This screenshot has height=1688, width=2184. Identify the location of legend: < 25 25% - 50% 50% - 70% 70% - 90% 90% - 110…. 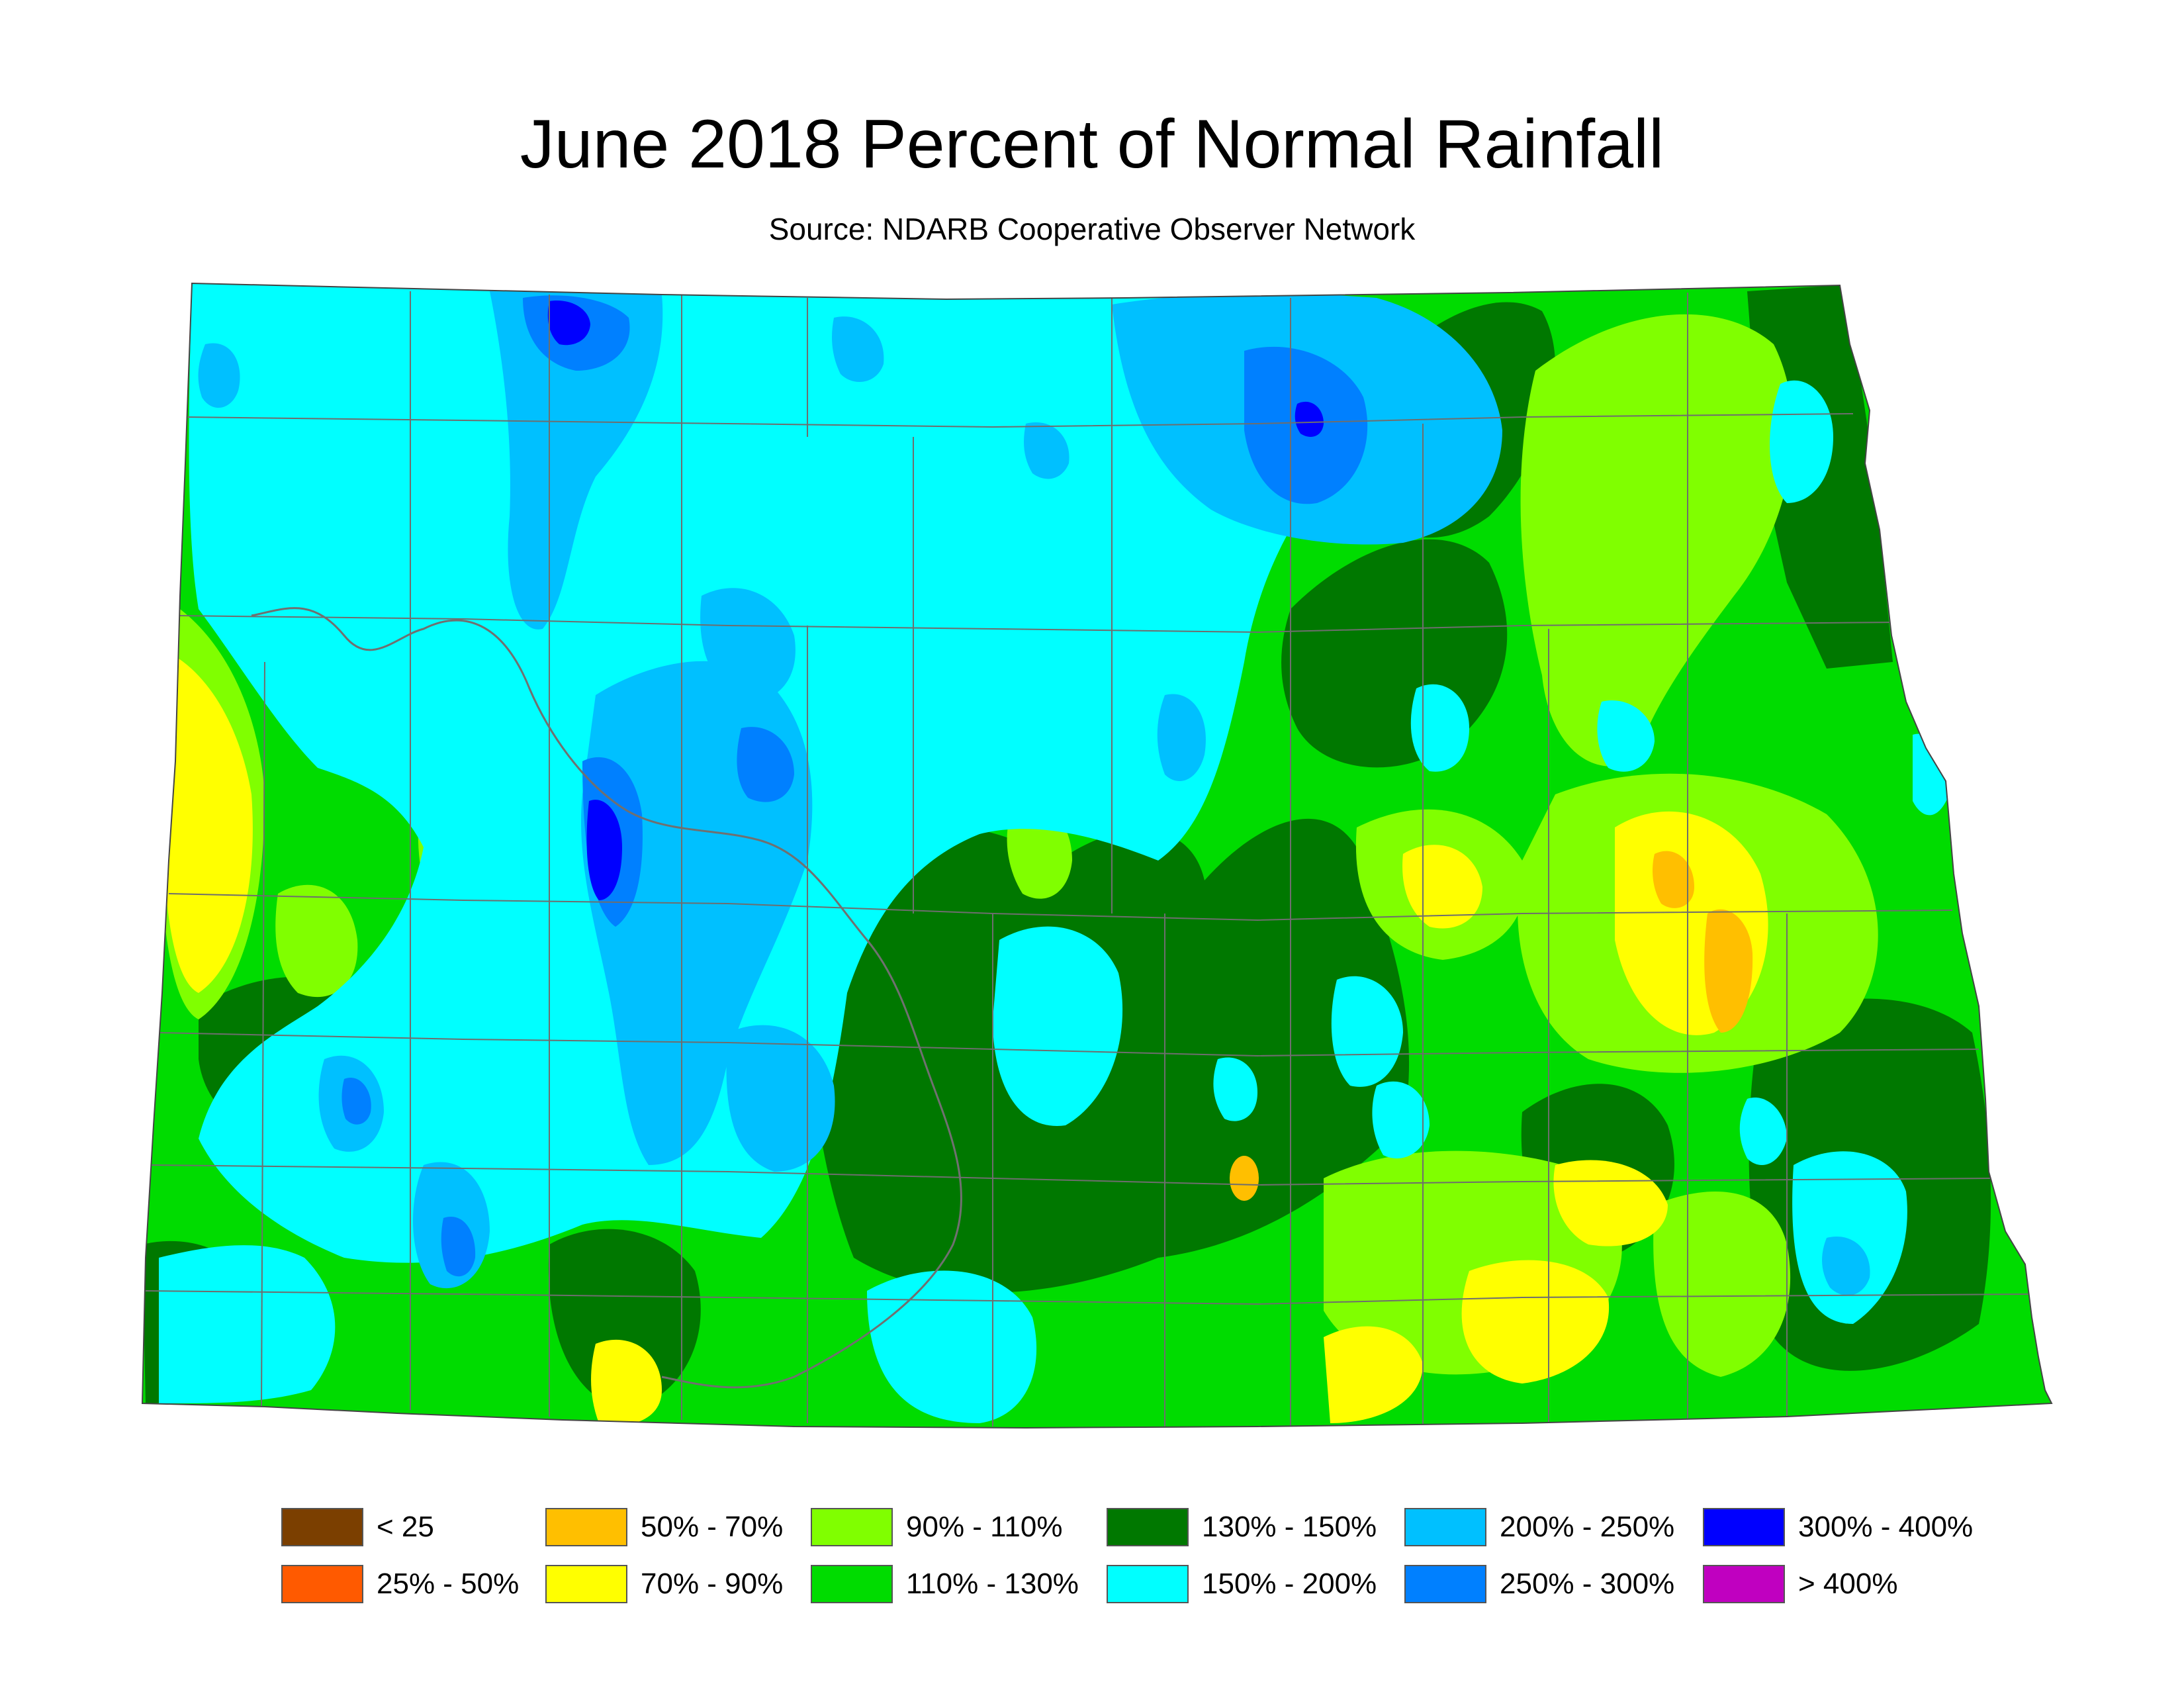
(1092, 1572).